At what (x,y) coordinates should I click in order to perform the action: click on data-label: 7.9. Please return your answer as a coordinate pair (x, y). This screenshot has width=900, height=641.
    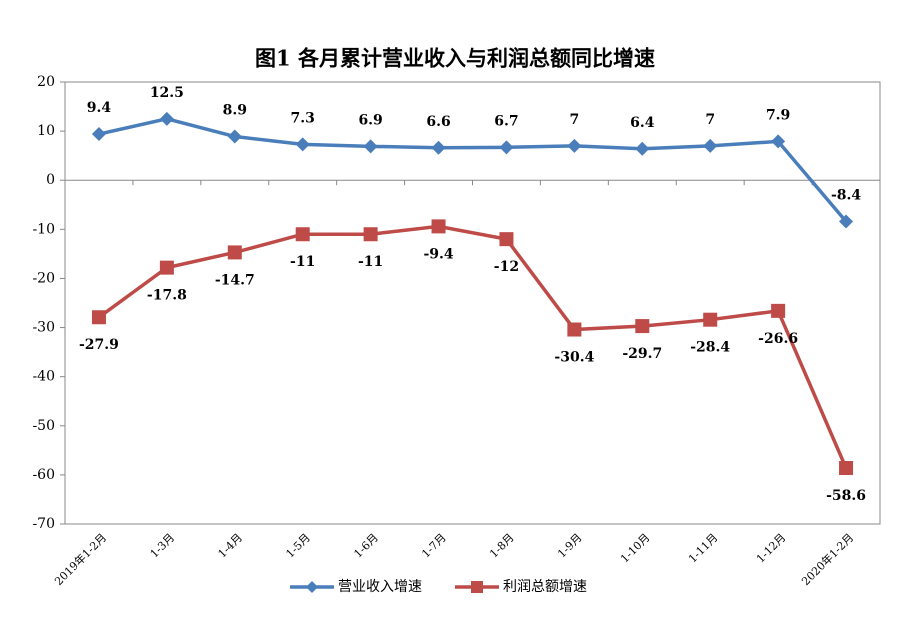
    Looking at the image, I should click on (778, 115).